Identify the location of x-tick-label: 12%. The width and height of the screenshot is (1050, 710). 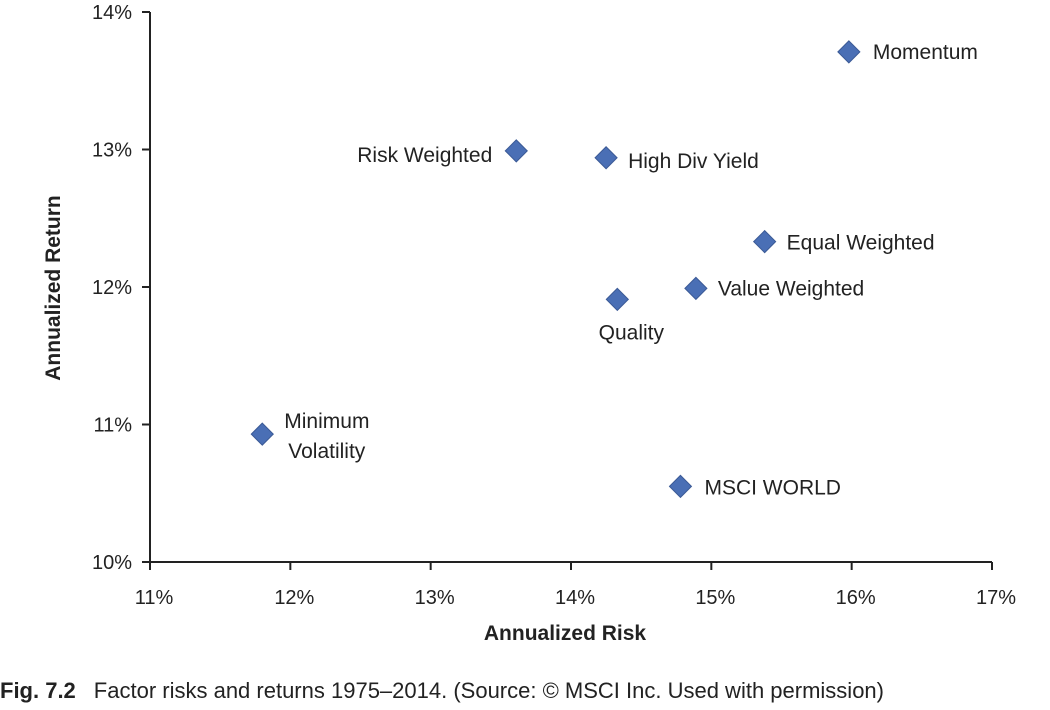
(294, 598).